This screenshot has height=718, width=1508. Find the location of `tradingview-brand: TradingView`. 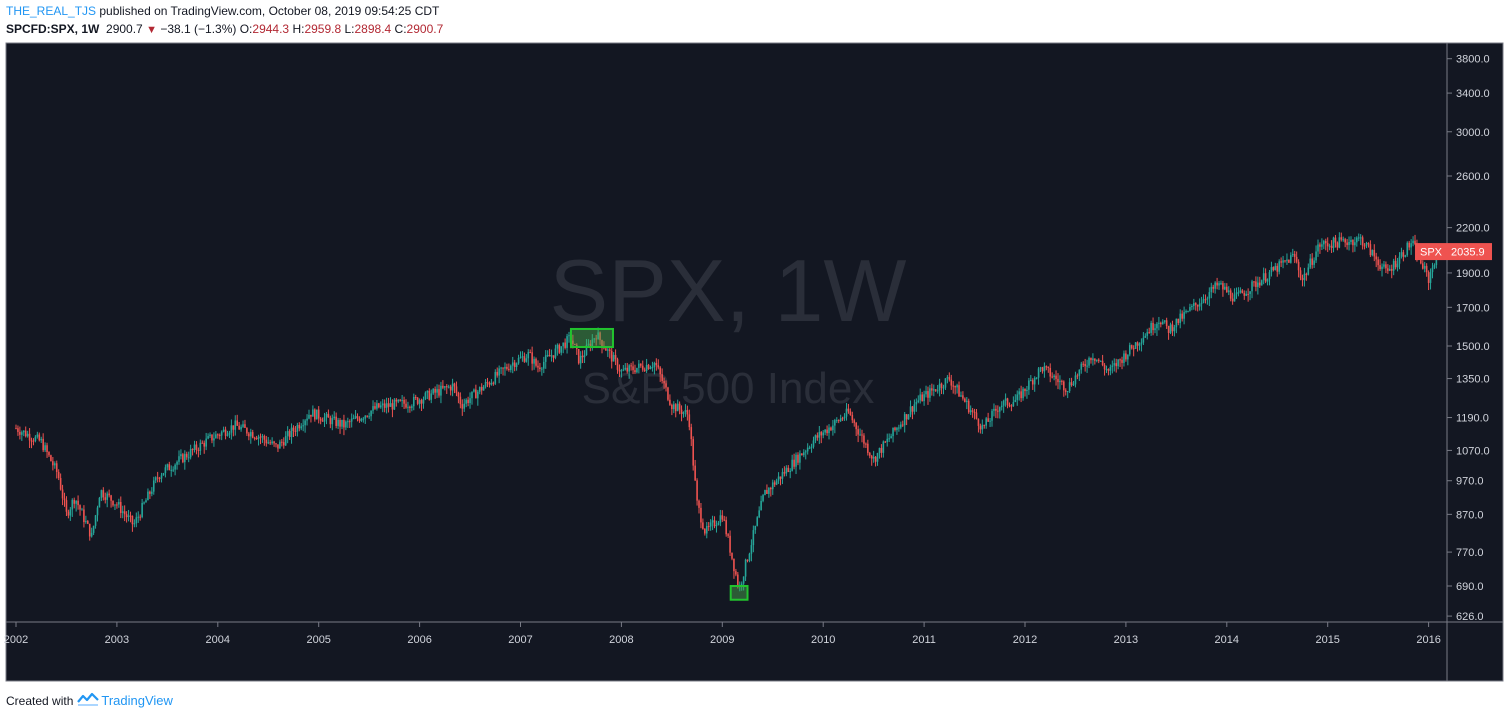

tradingview-brand: TradingView is located at coordinates (137, 700).